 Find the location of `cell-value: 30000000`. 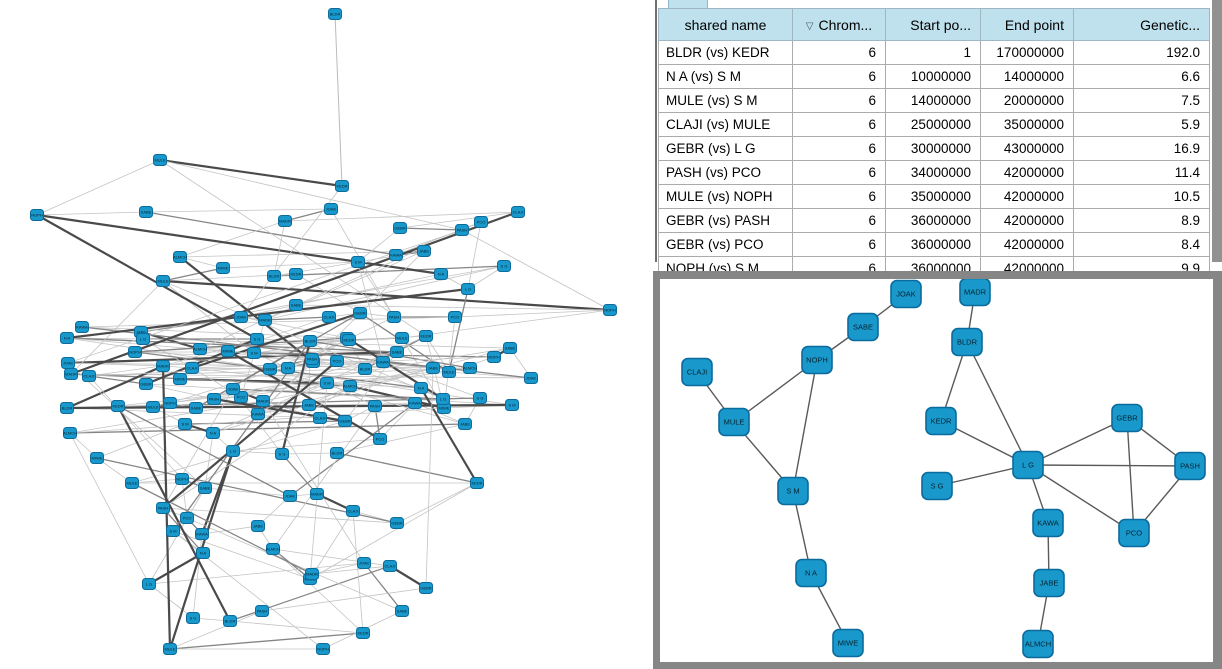

cell-value: 30000000 is located at coordinates (933, 148).